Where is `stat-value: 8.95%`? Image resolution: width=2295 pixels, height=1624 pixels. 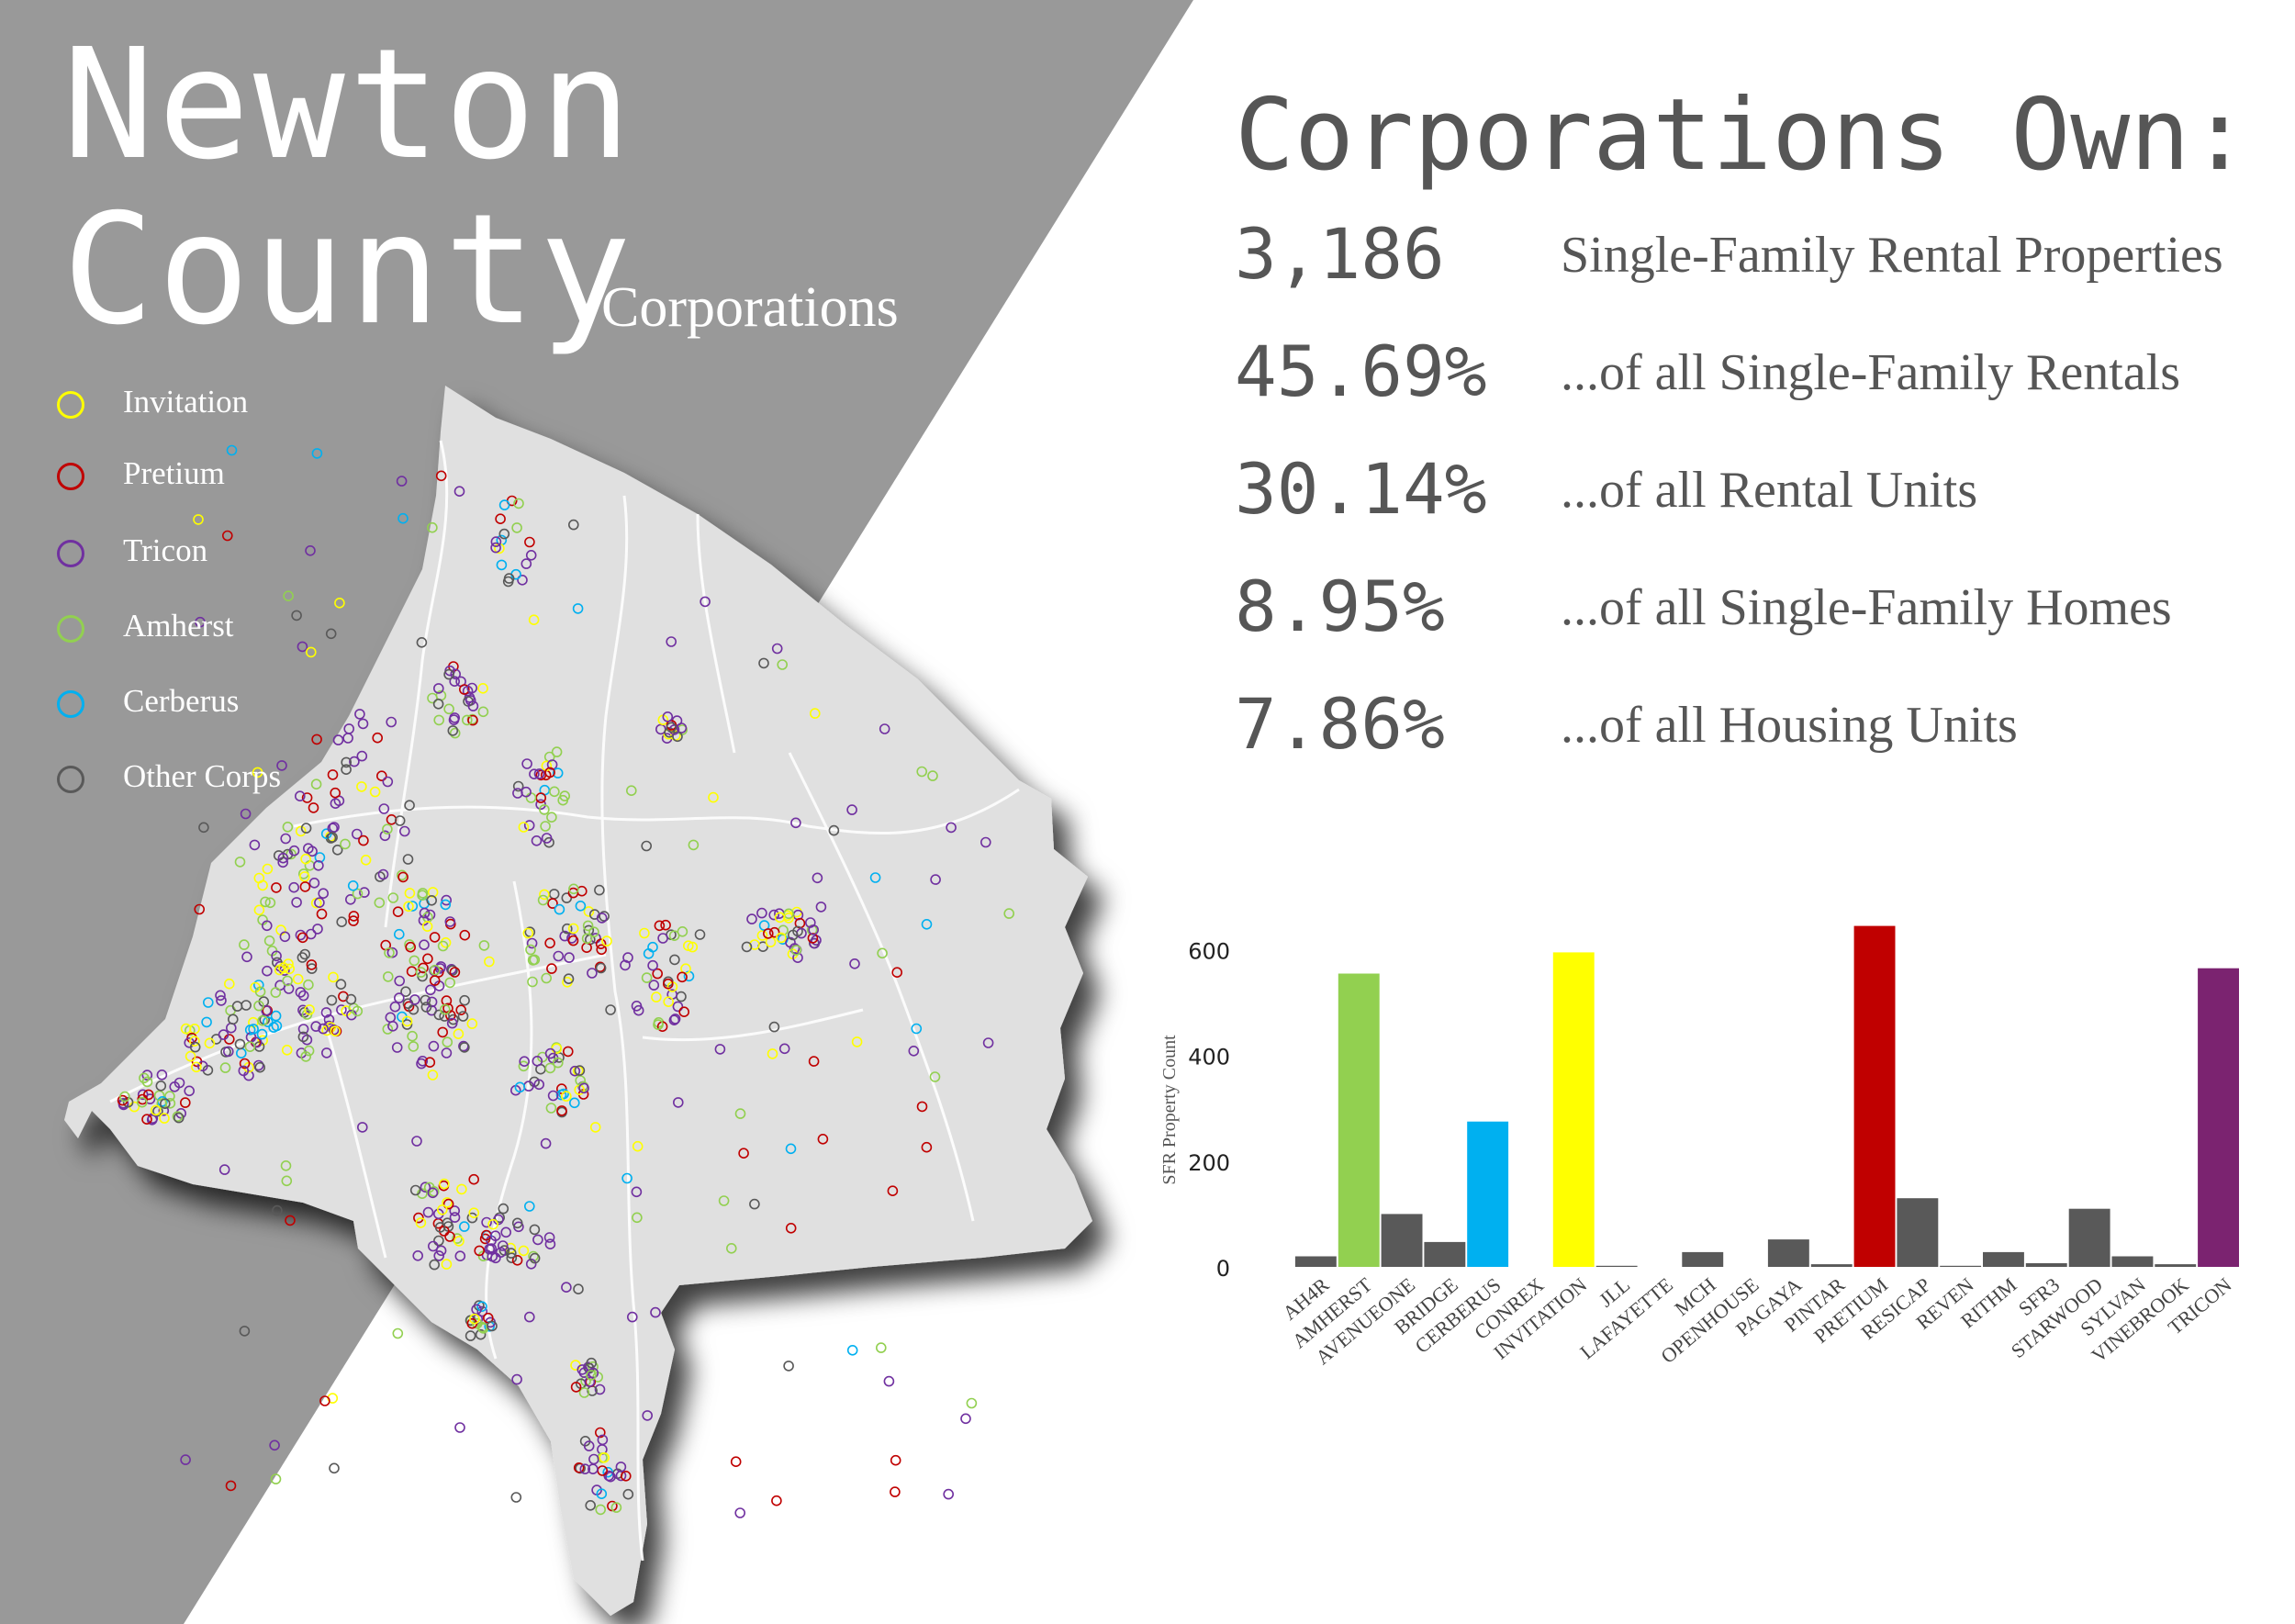 stat-value: 8.95% is located at coordinates (1340, 606).